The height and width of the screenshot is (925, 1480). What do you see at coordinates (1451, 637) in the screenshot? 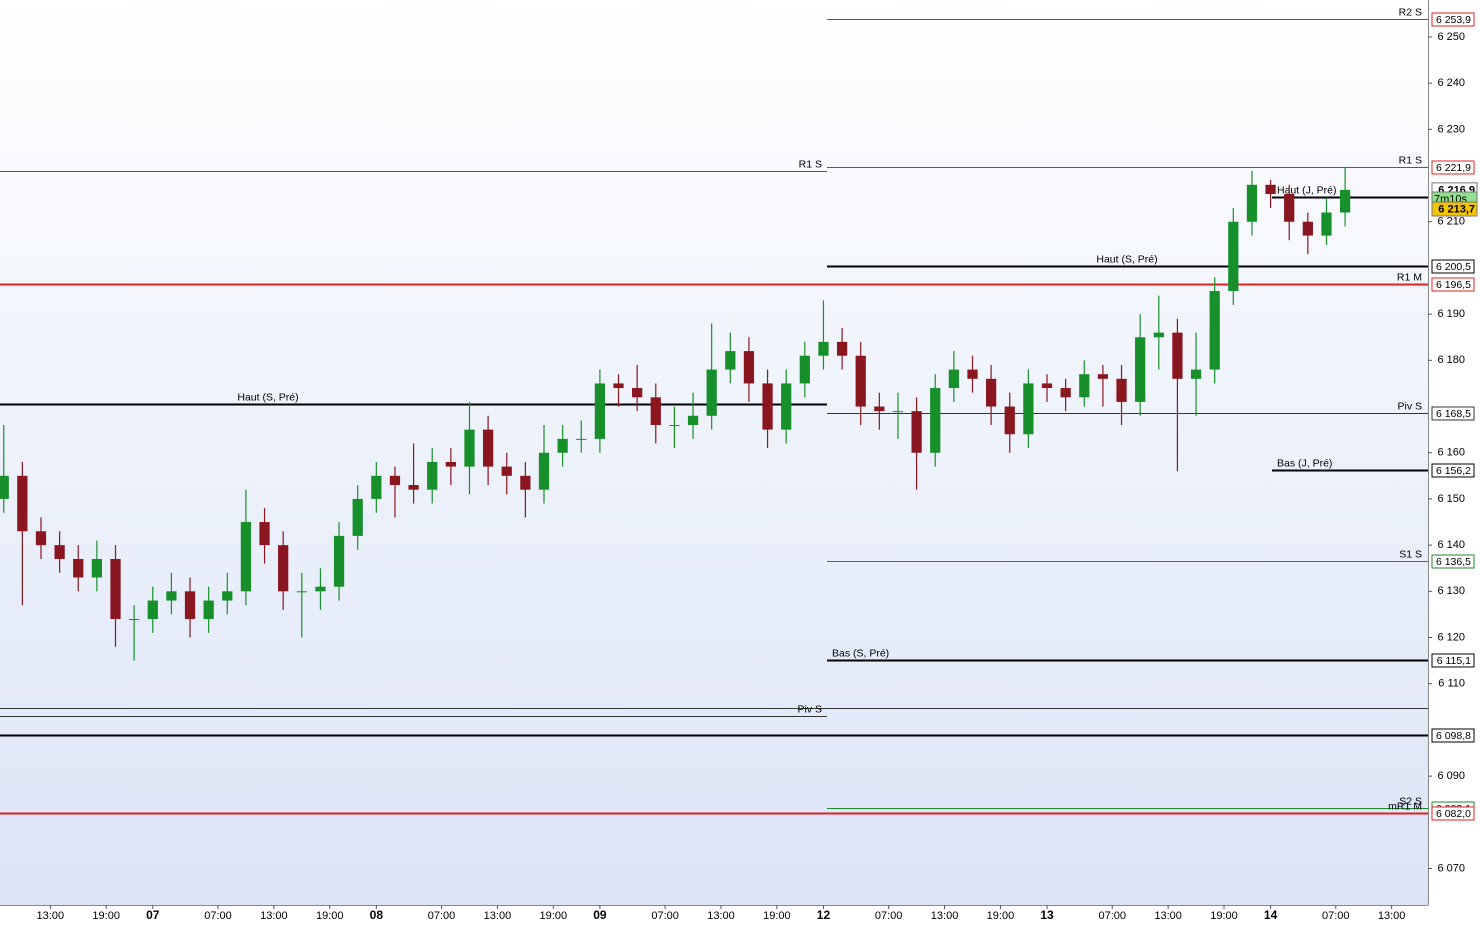
I see `y-tick-label: 6 120` at bounding box center [1451, 637].